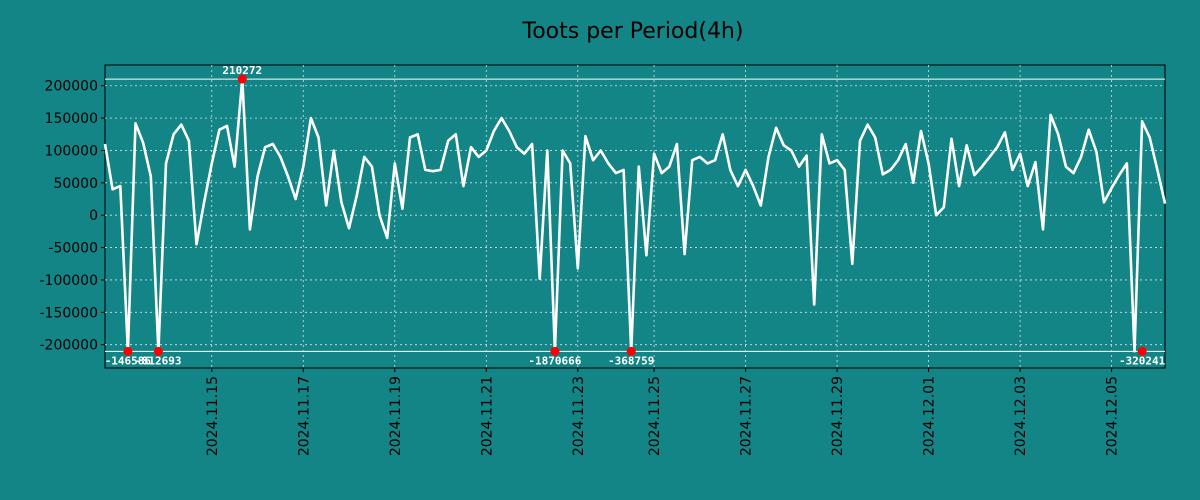 Image resolution: width=1200 pixels, height=500 pixels. I want to click on peak-label: -1870666, so click(554, 360).